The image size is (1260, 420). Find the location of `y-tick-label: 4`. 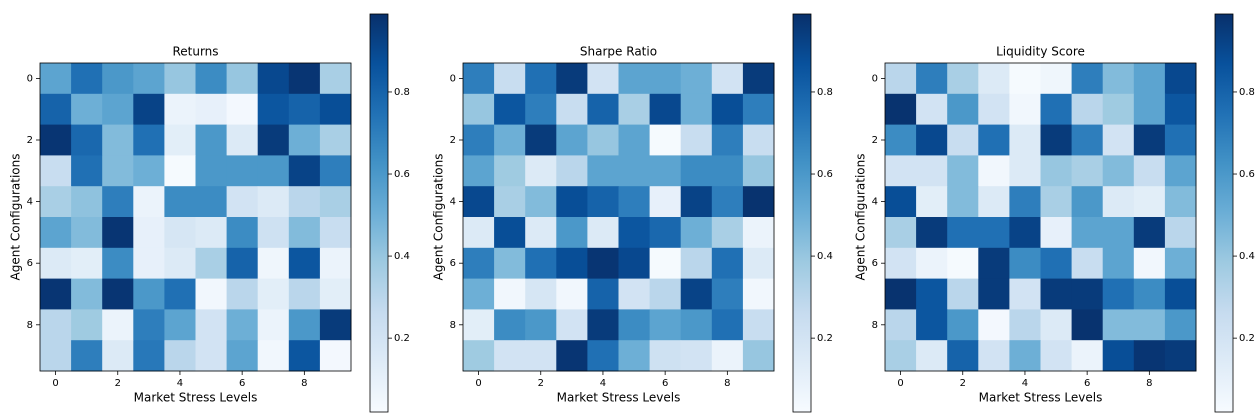

y-tick-label: 4 is located at coordinates (875, 202).